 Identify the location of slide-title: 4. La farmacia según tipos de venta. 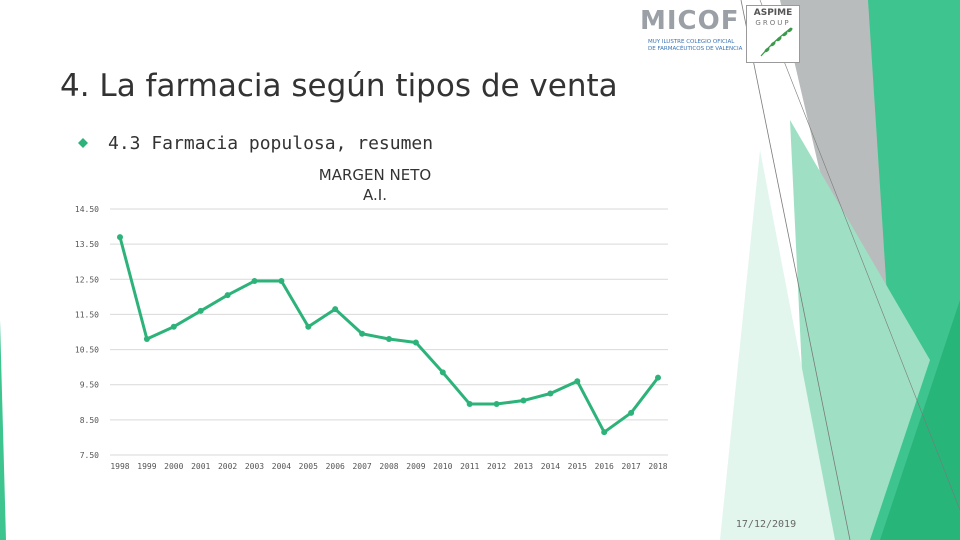
(339, 86).